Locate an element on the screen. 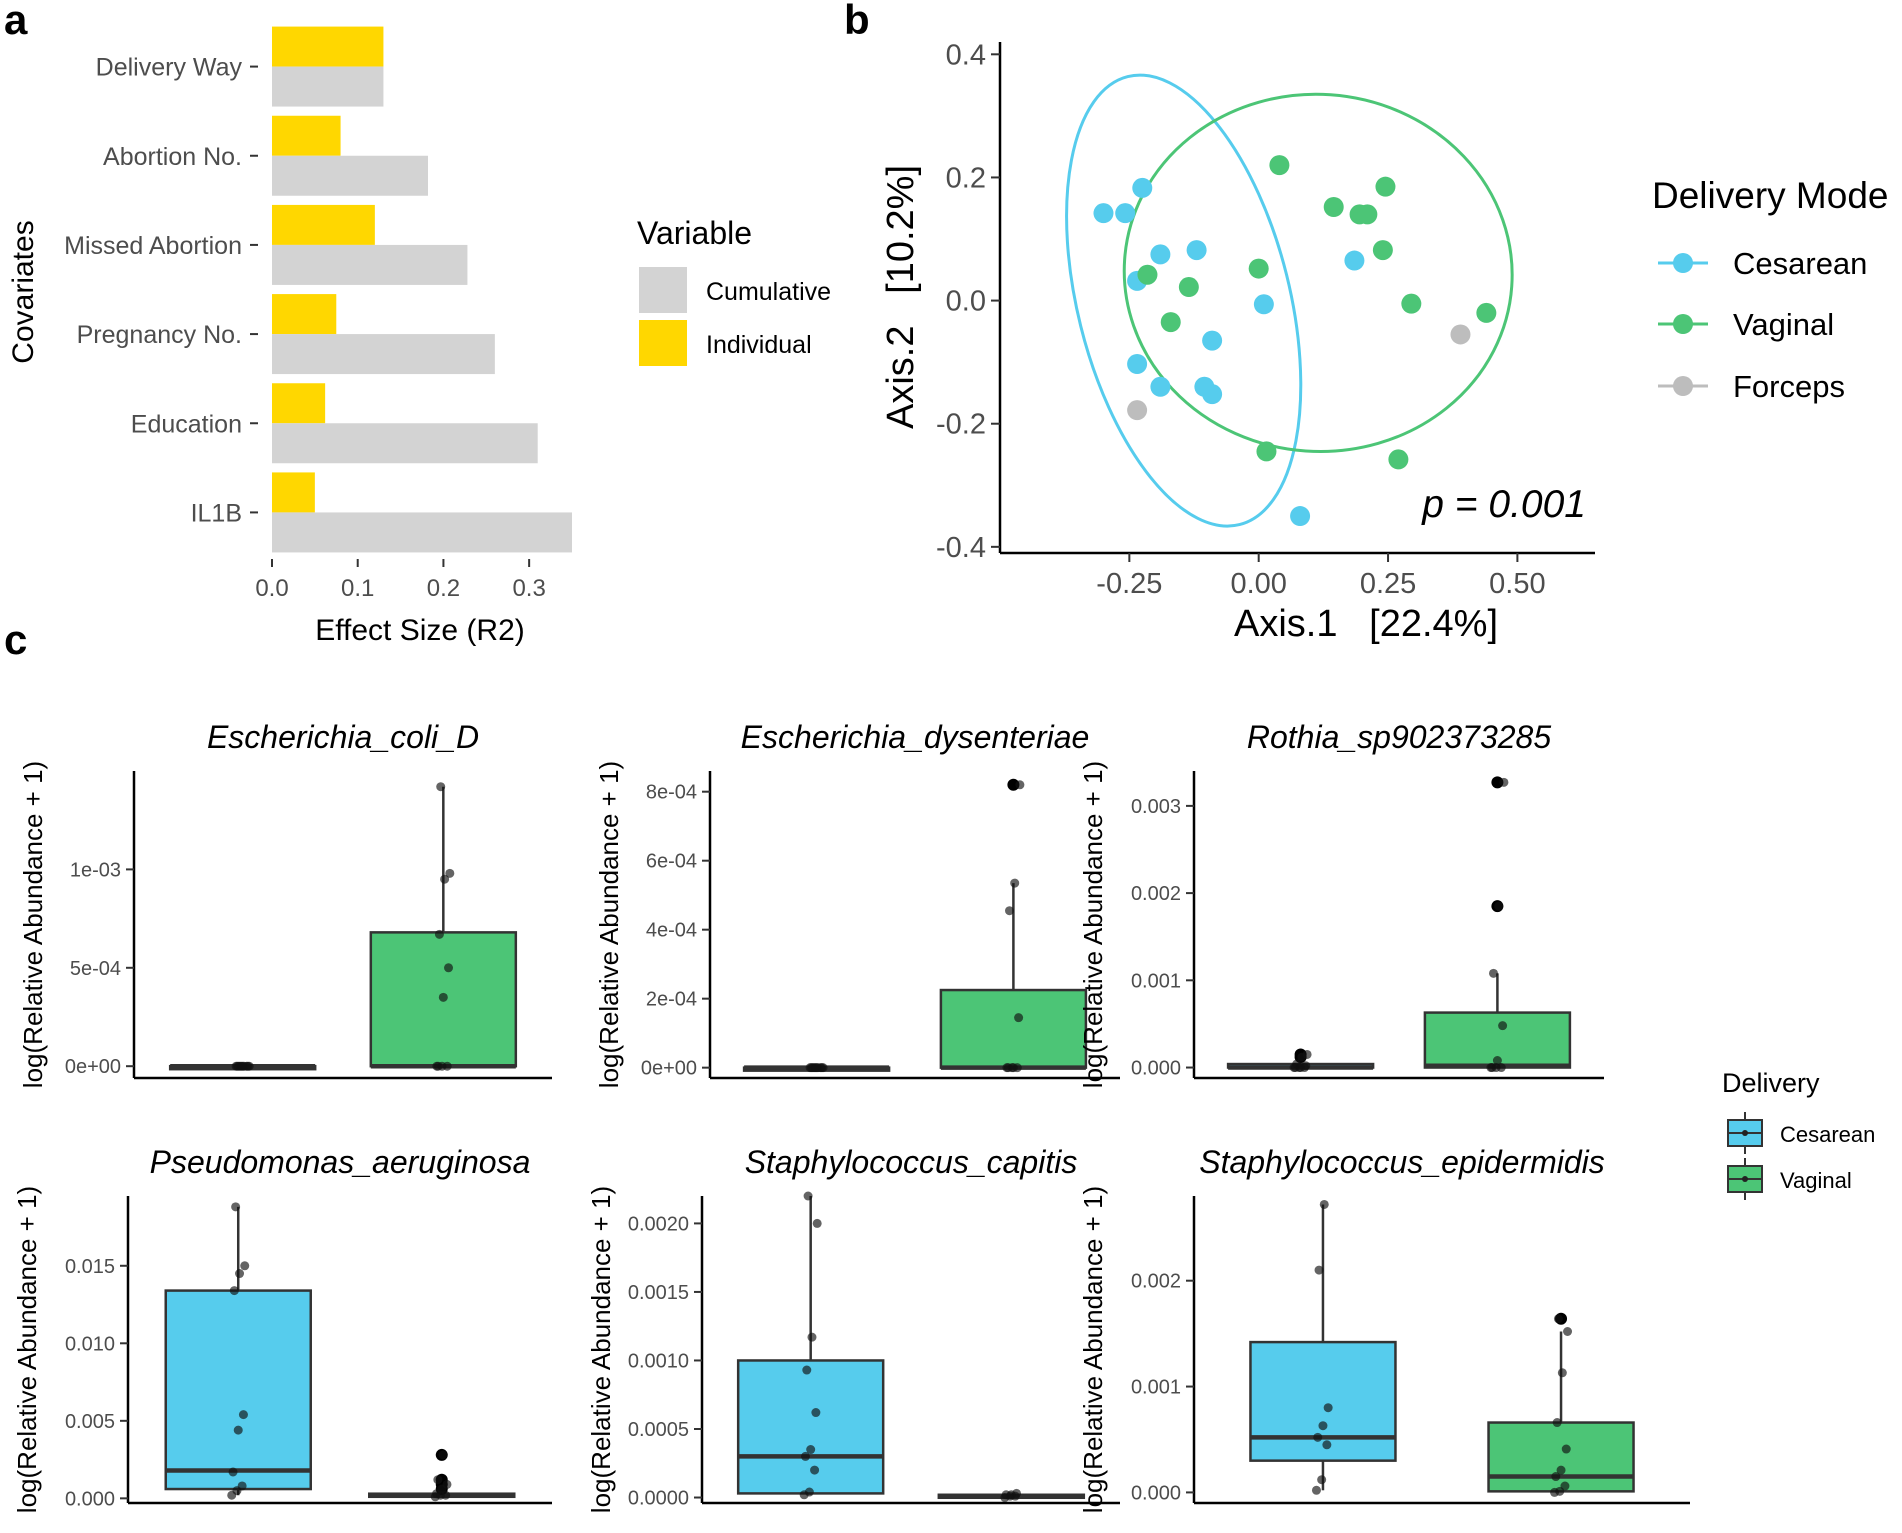 The image size is (1902, 1533). y-tick-label: 0.015 is located at coordinates (90, 1267).